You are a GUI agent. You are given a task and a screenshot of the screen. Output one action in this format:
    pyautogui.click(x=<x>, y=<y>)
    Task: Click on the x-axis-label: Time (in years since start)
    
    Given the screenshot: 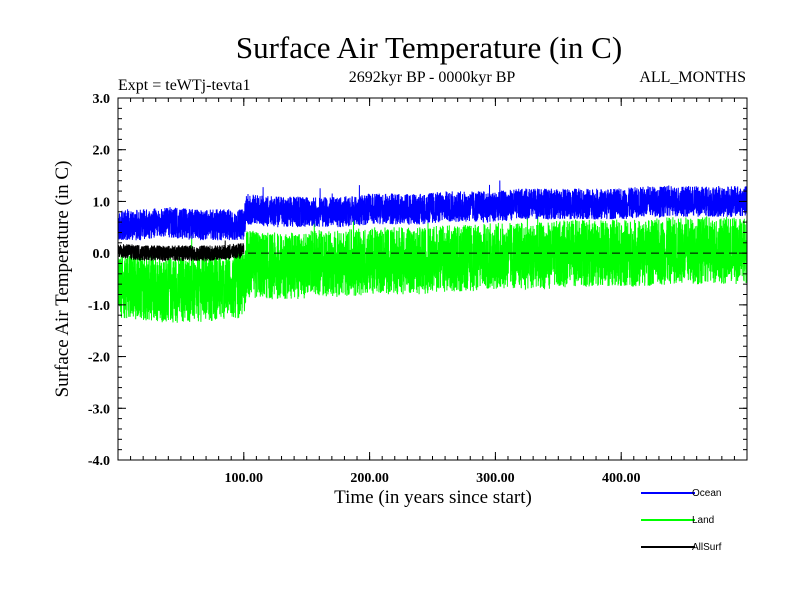 What is the action you would take?
    pyautogui.click(x=433, y=497)
    